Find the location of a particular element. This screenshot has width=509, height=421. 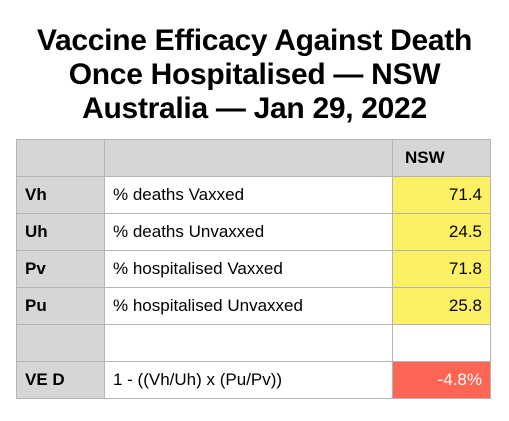

header-cell-nsw: NSW is located at coordinates (441, 158).